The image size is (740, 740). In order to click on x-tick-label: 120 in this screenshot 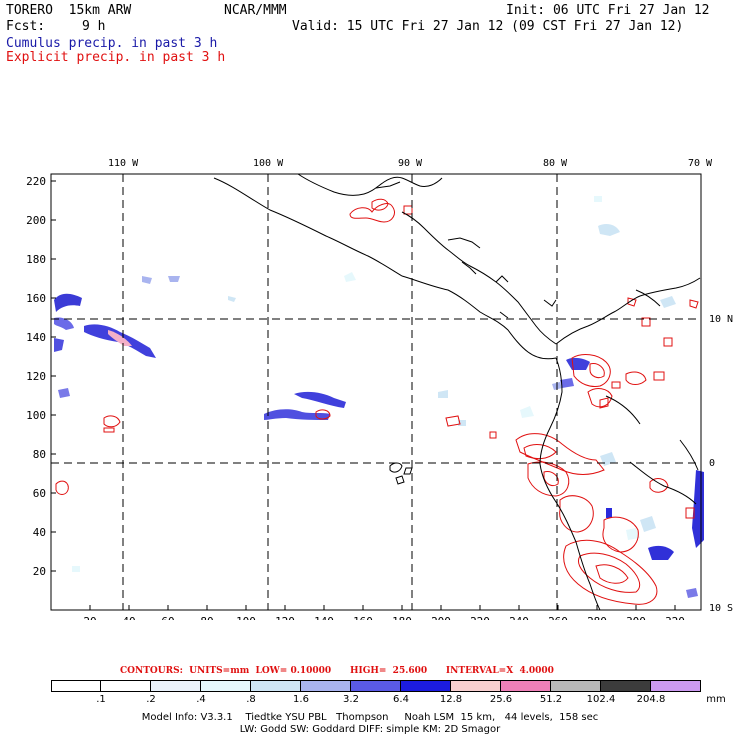, I will do `click(285, 617)`.